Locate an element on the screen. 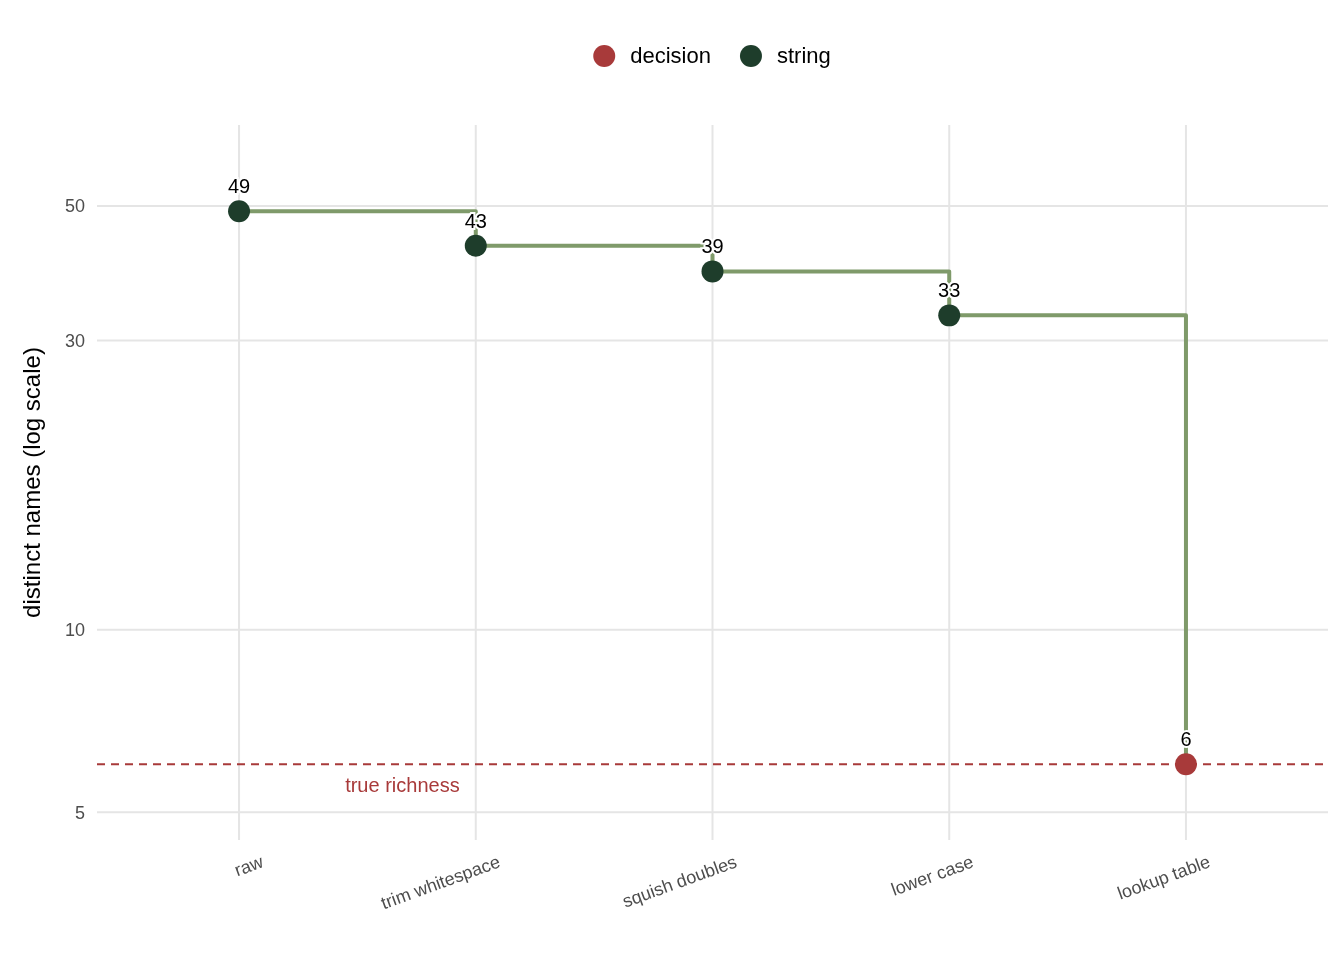 This screenshot has width=1344, height=960. data-label: 39 is located at coordinates (712, 246).